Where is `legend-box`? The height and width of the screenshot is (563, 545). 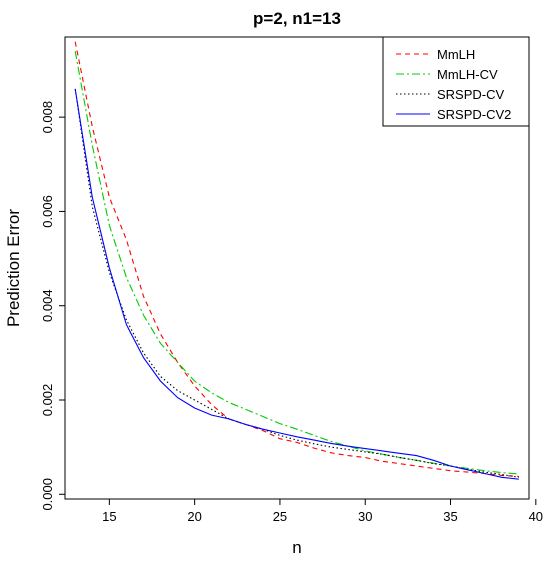 legend-box is located at coordinates (456, 81).